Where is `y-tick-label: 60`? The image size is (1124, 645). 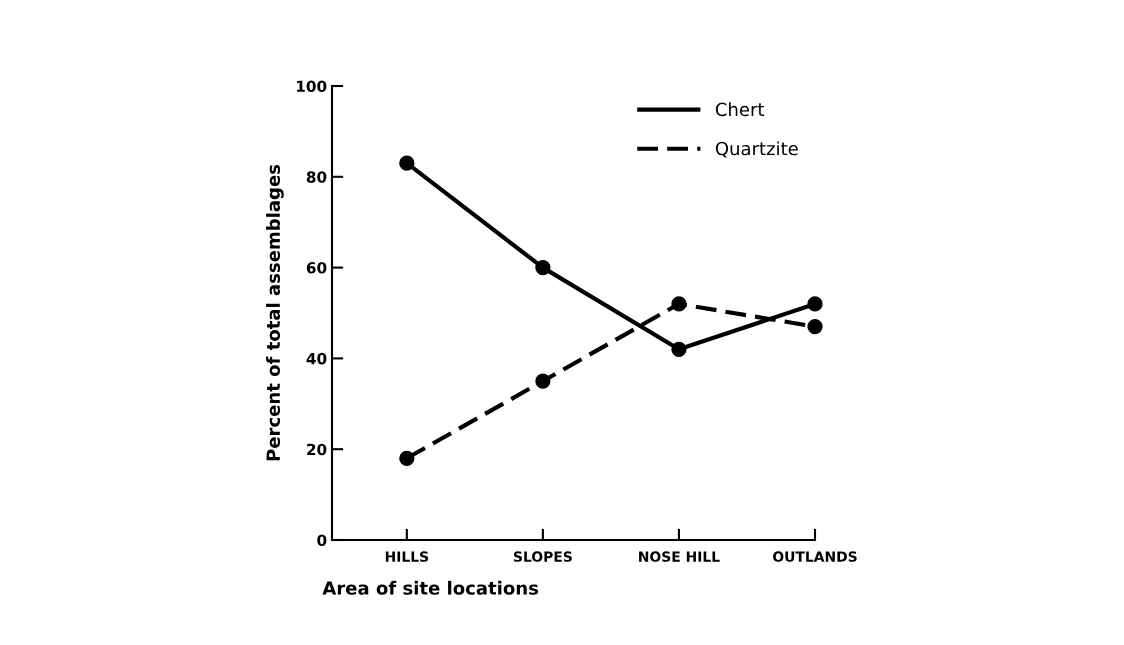 y-tick-label: 60 is located at coordinates (316, 268).